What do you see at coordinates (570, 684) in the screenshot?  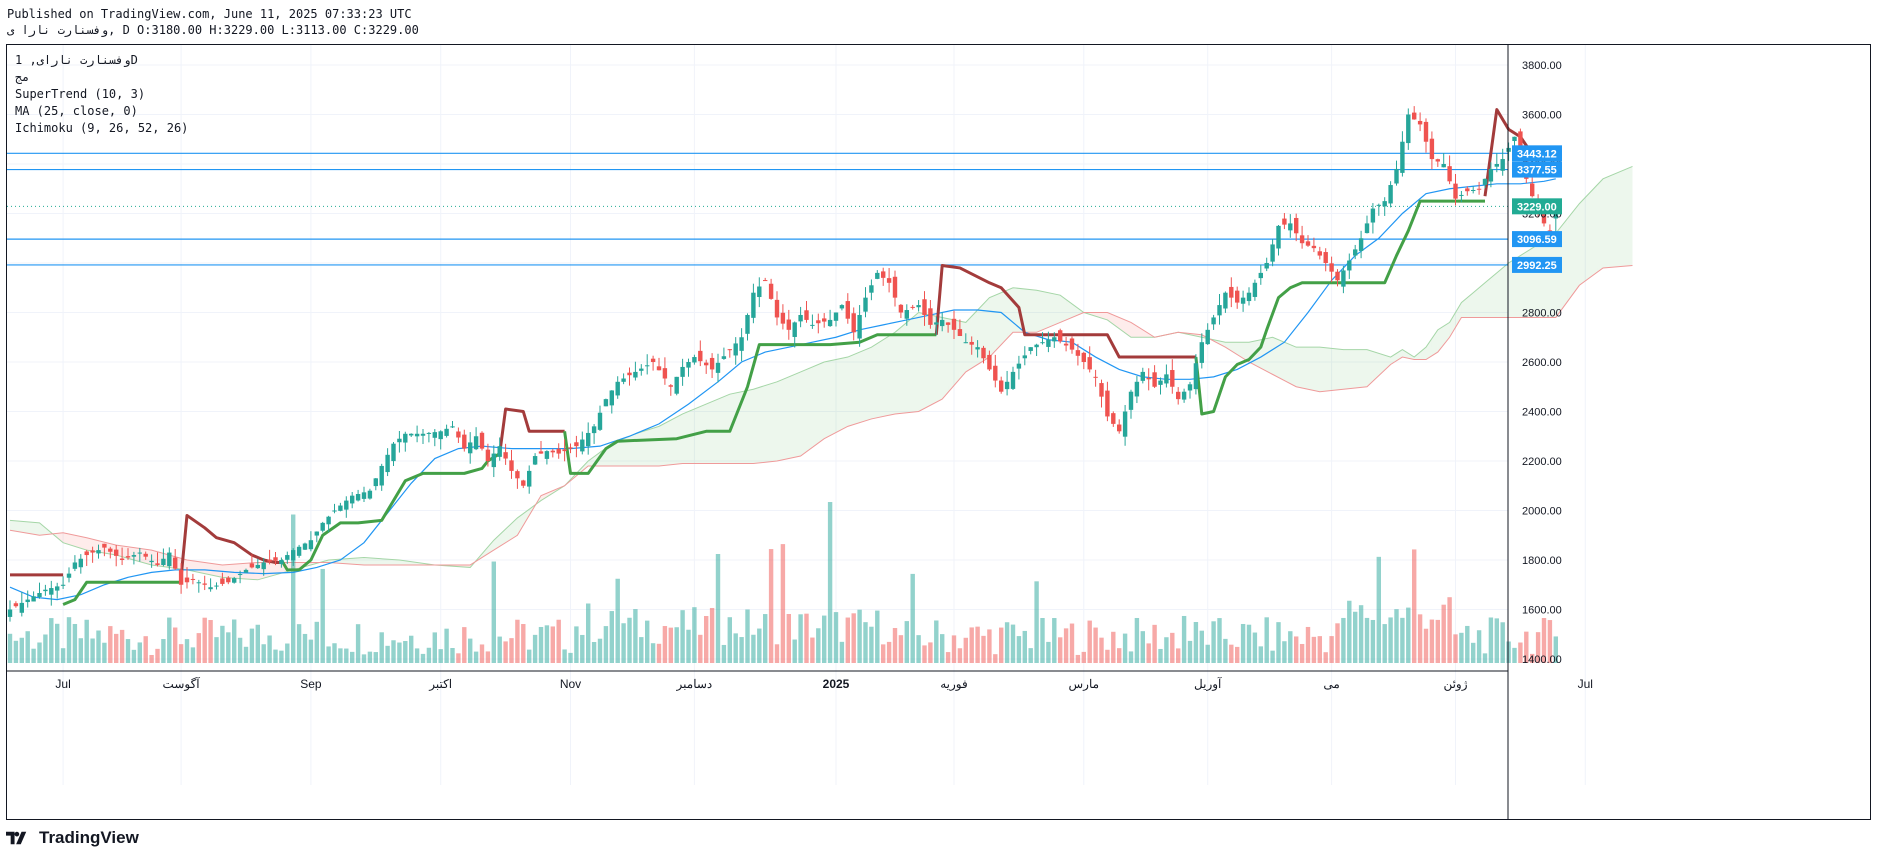 I see `time-axis-tick: Nov` at bounding box center [570, 684].